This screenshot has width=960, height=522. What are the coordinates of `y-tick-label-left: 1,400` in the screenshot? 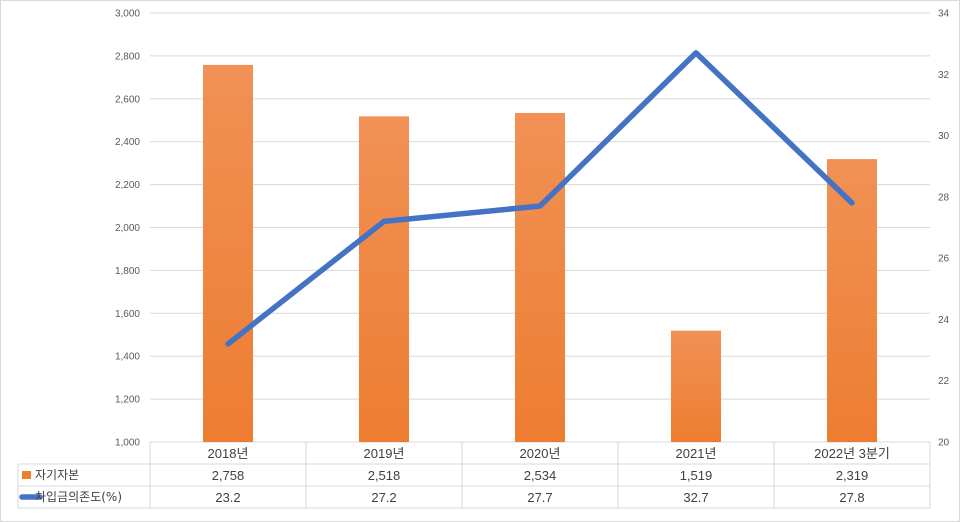 It's located at (127, 357).